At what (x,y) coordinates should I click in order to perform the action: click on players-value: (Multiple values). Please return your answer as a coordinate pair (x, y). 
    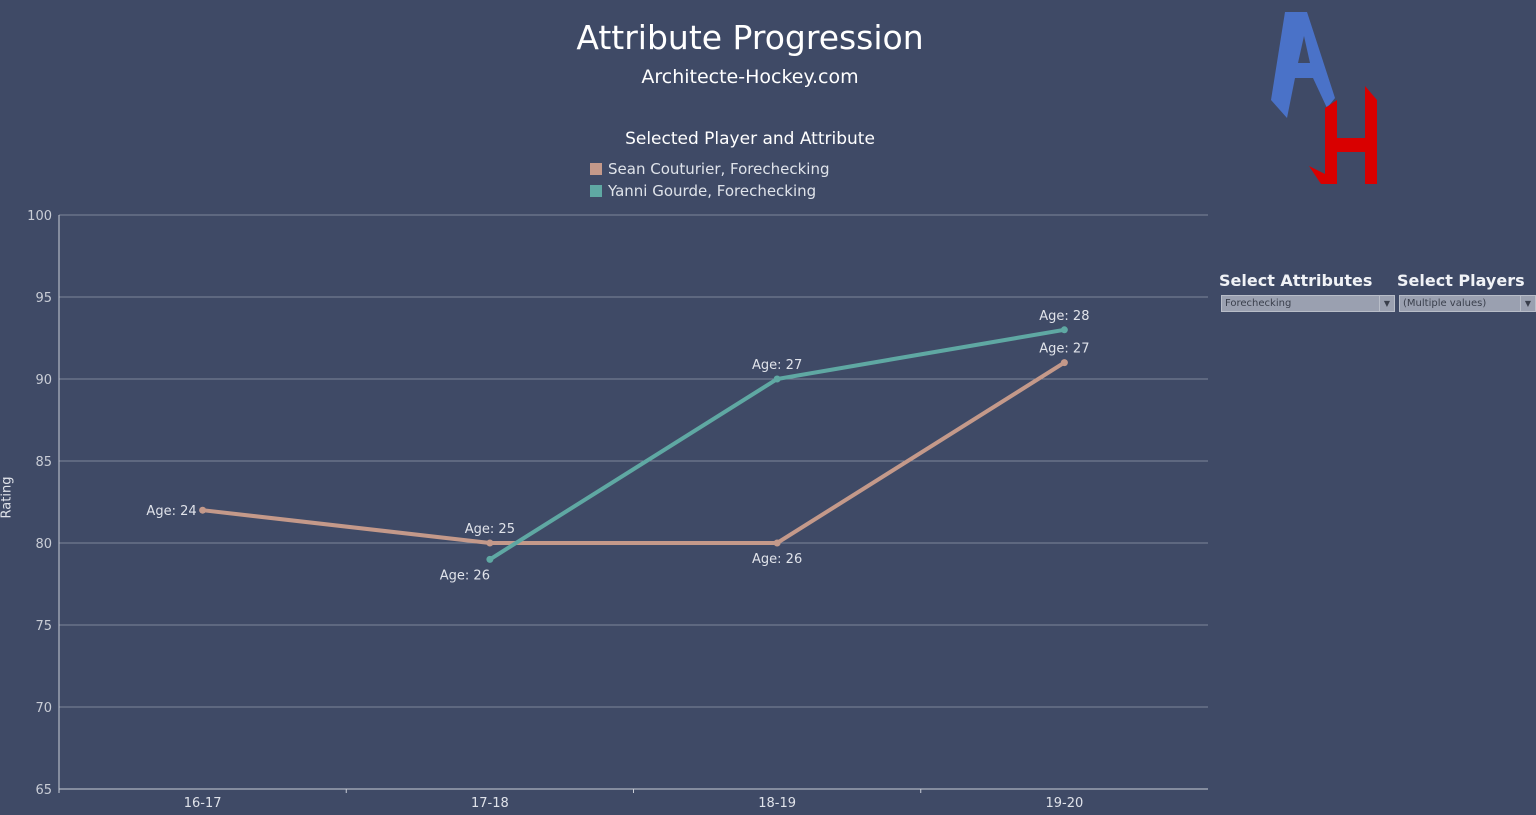
    Looking at the image, I should click on (1445, 303).